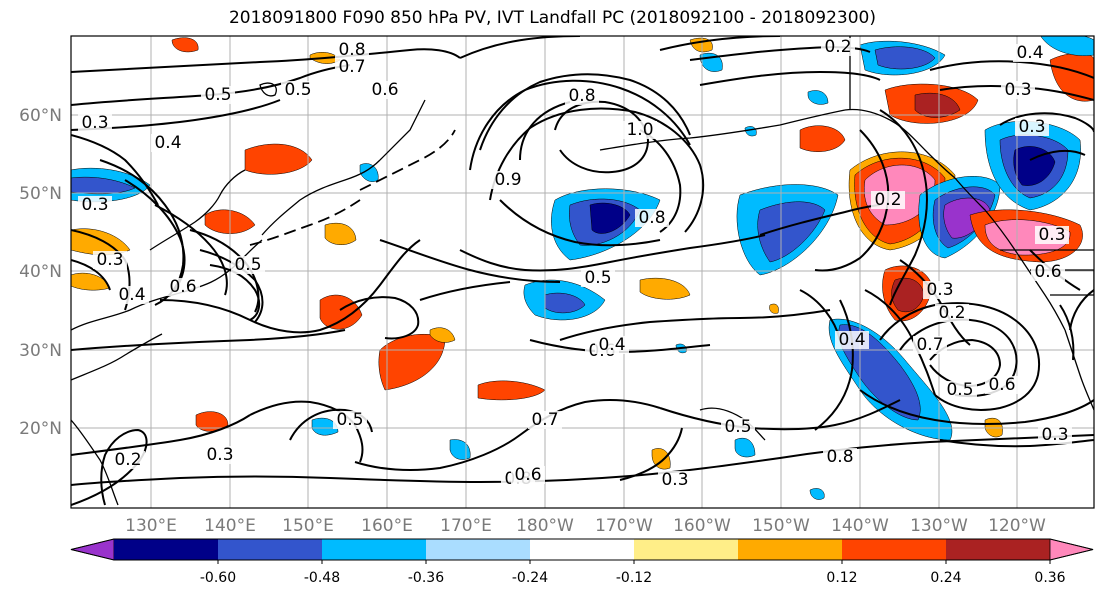 The width and height of the screenshot is (1105, 601). Describe the element at coordinates (322, 578) in the screenshot. I see `colorbar-tick-label: -0.48` at that location.